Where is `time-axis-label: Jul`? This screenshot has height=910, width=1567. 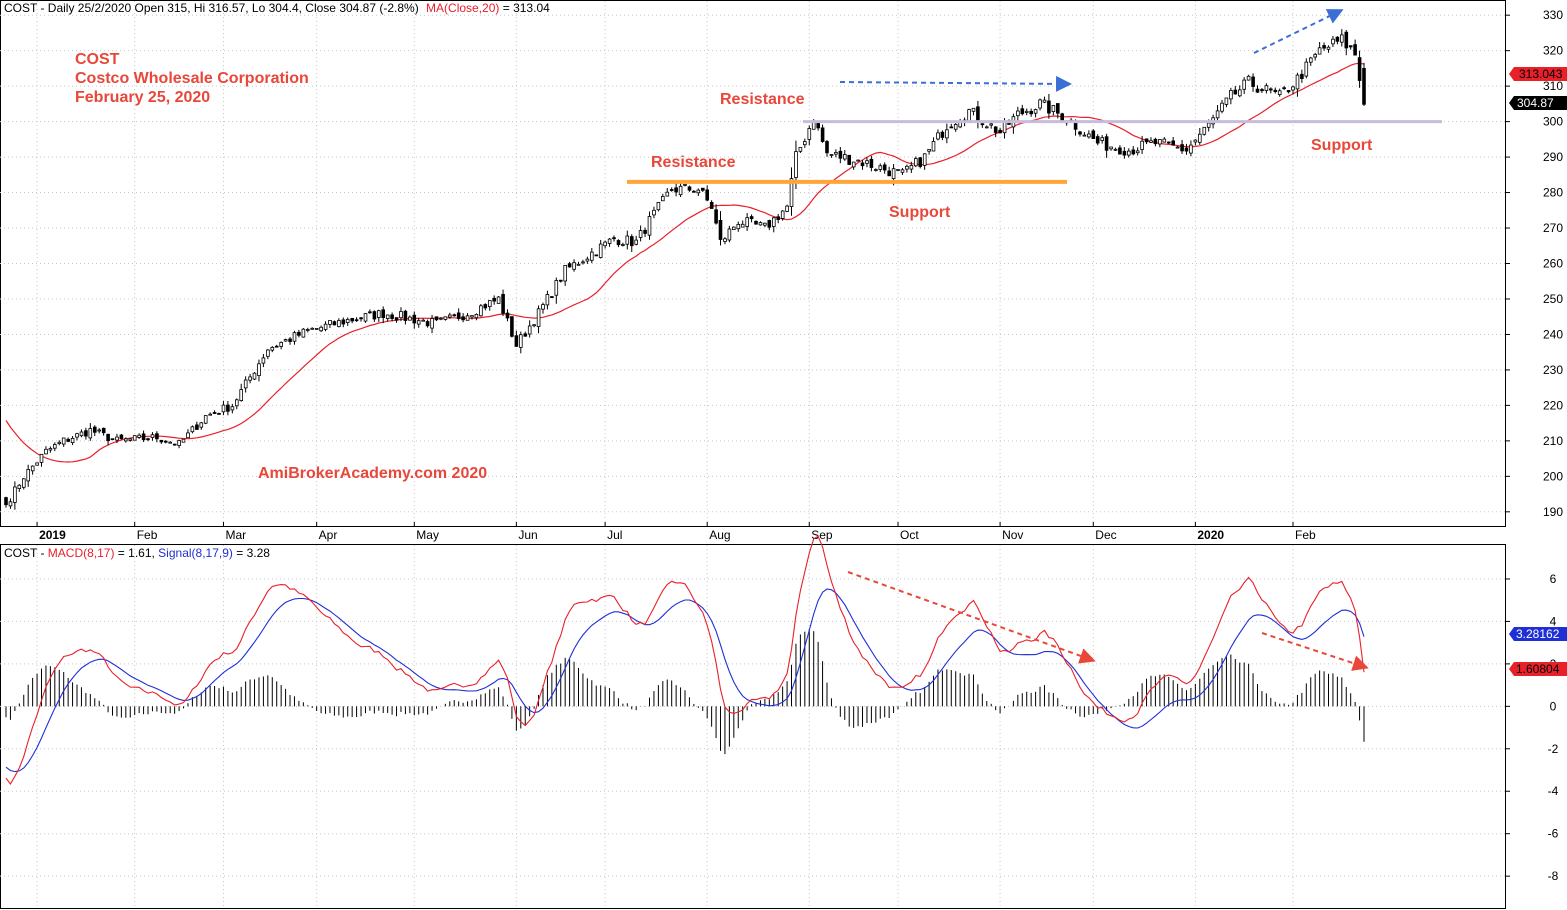 time-axis-label: Jul is located at coordinates (614, 535).